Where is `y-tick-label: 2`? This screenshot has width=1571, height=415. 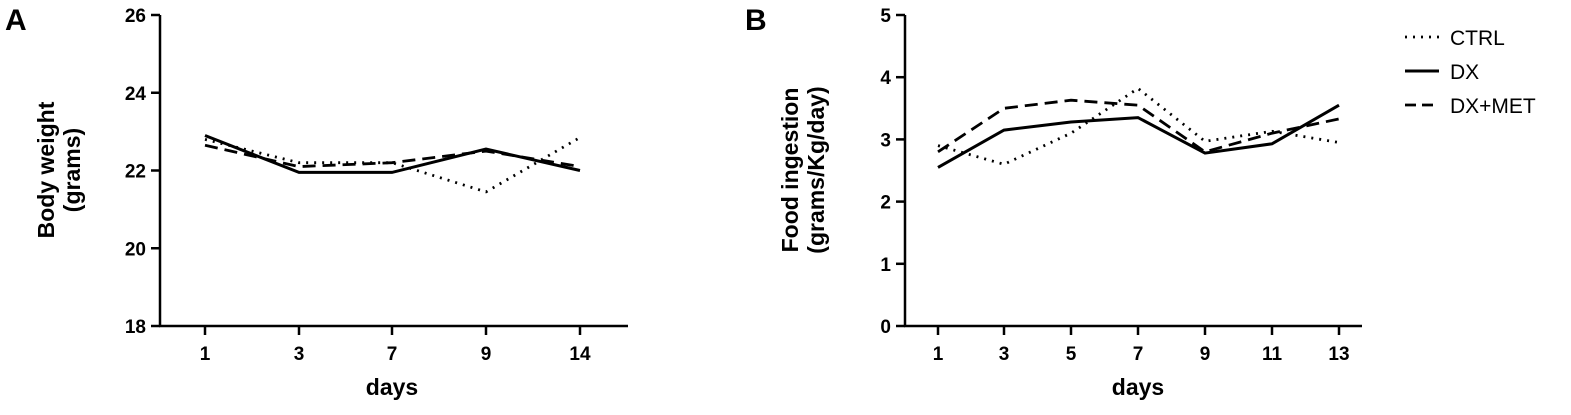 y-tick-label: 2 is located at coordinates (885, 203).